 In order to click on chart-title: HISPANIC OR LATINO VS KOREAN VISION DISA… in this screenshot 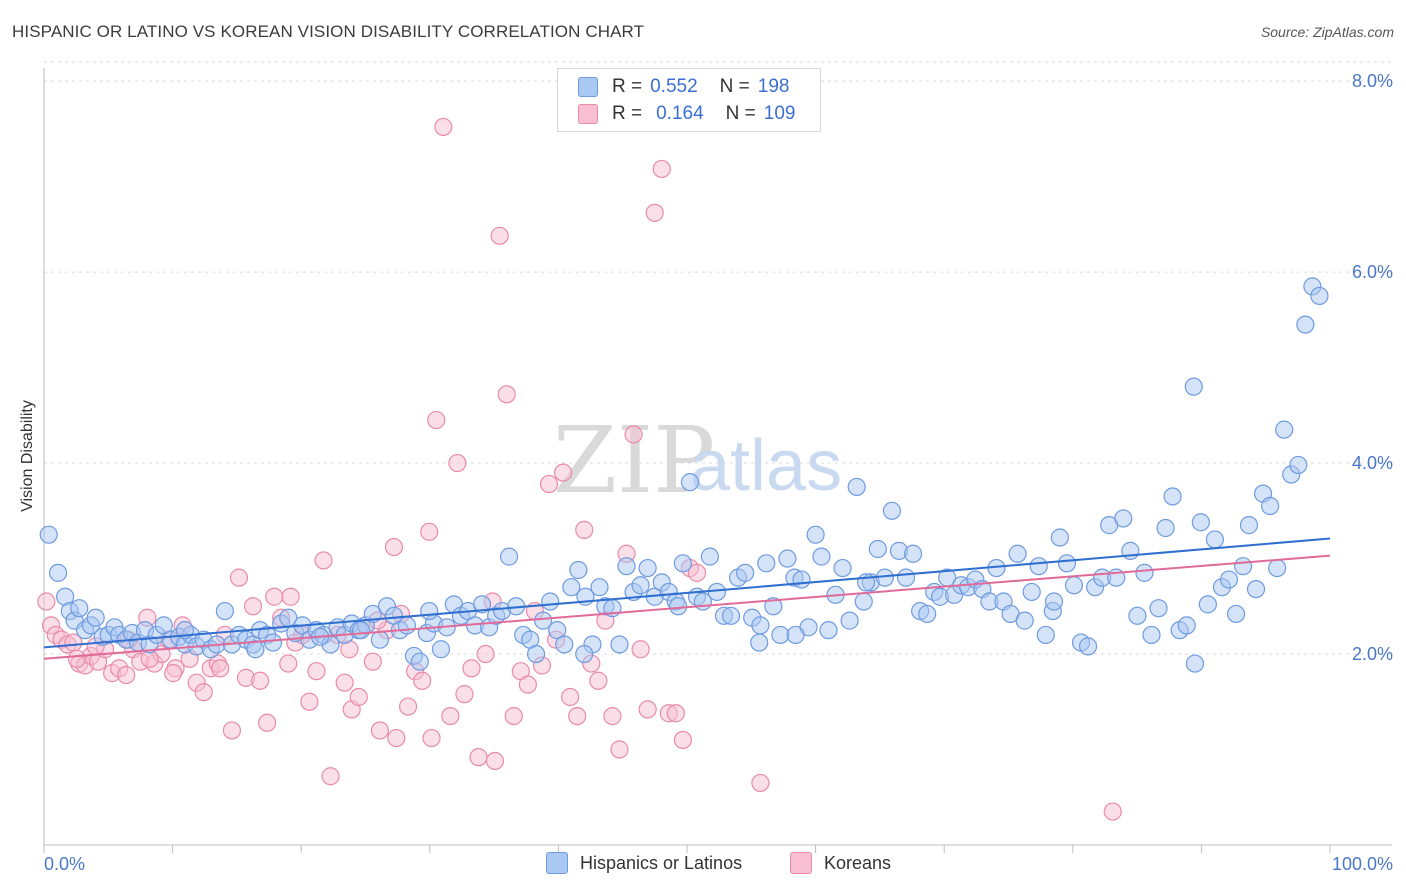, I will do `click(328, 31)`.